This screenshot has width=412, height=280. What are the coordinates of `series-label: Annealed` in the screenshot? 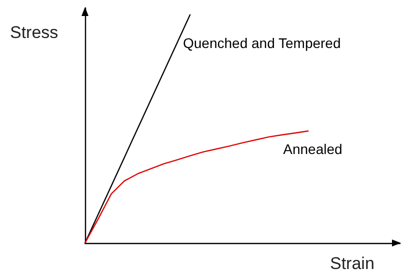 It's located at (312, 148).